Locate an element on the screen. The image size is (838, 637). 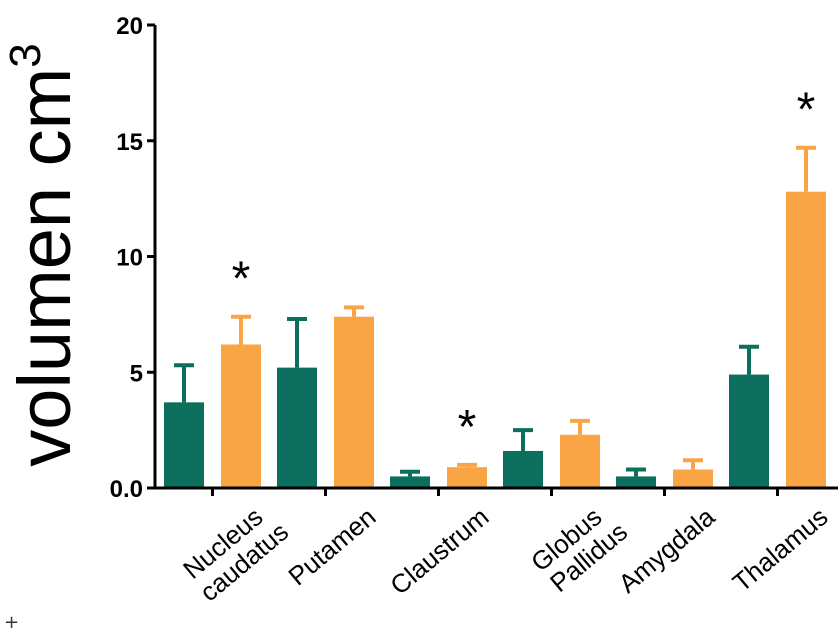
category-label-3: Claustrum is located at coordinates (439, 550).